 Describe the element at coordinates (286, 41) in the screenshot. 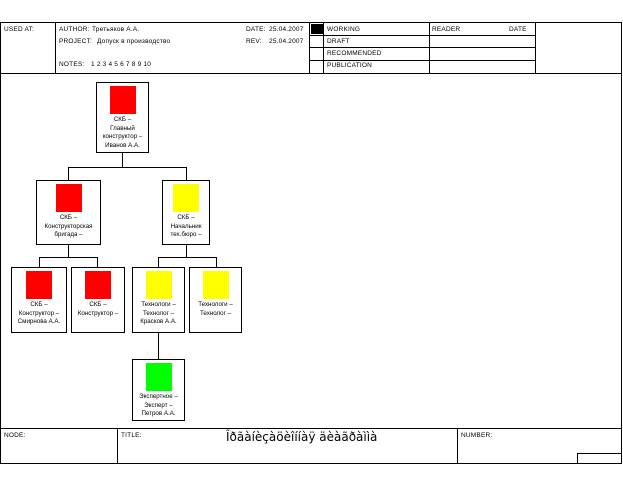

I see `rev-value: 25.04.2007` at that location.